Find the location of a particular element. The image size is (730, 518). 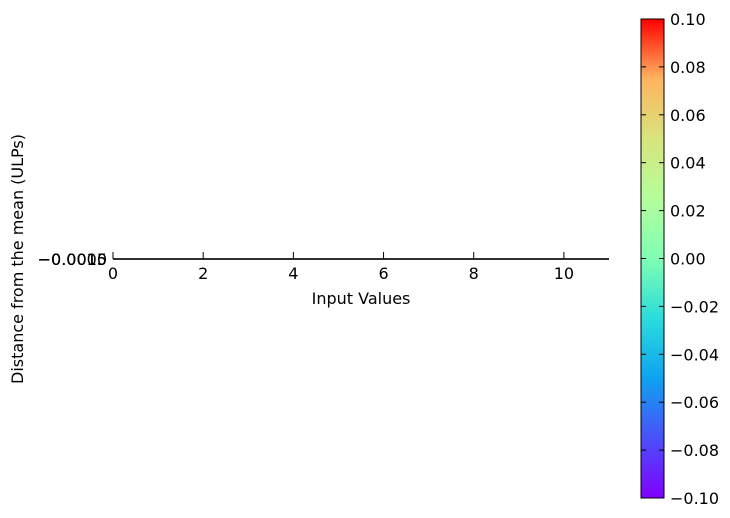

x-tick-label: 2 is located at coordinates (203, 273).